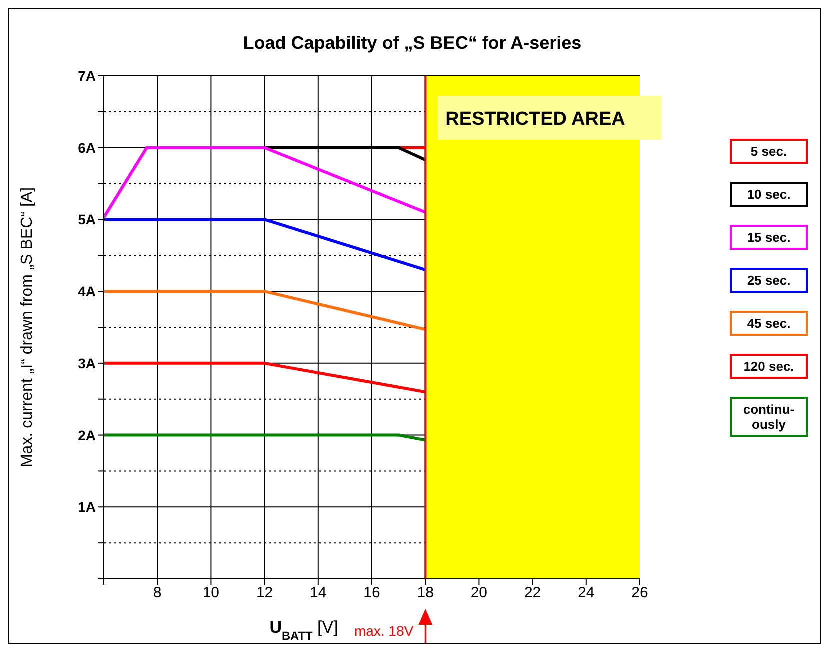 The width and height of the screenshot is (829, 652). Describe the element at coordinates (586, 593) in the screenshot. I see `x-tick-label: 24` at that location.